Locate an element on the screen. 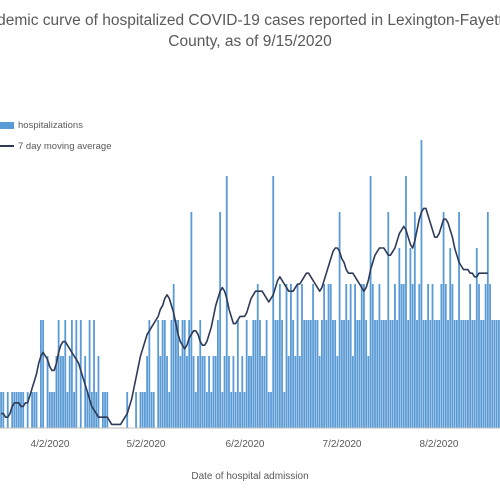 The width and height of the screenshot is (500, 500). x-tick-label: 8/2/2020 is located at coordinates (439, 444).